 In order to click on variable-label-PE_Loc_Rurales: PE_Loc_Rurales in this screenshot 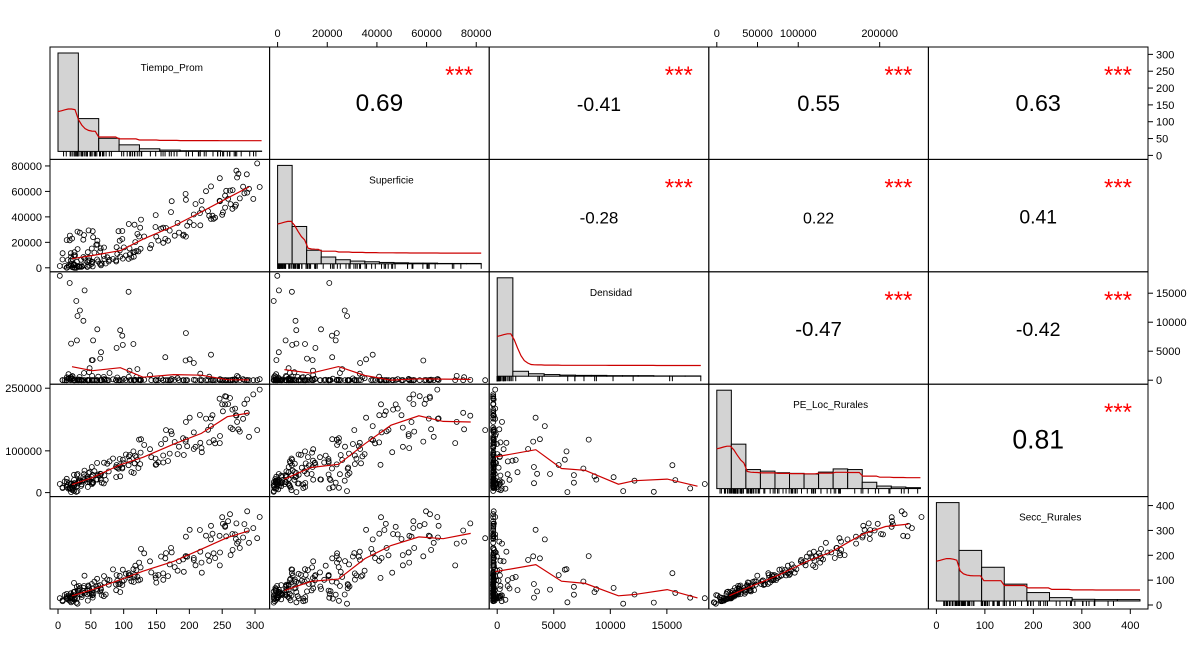, I will do `click(830, 405)`.